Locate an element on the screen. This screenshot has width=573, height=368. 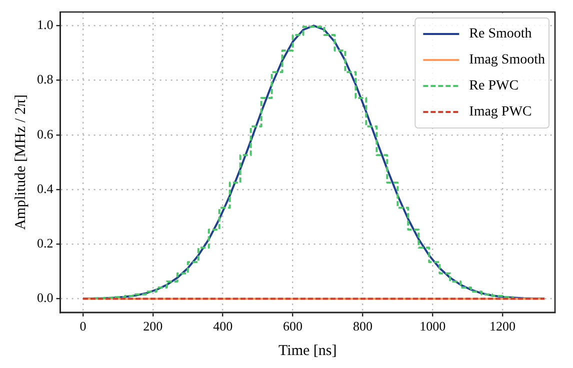
legend-label: Imag PWC is located at coordinates (500, 112).